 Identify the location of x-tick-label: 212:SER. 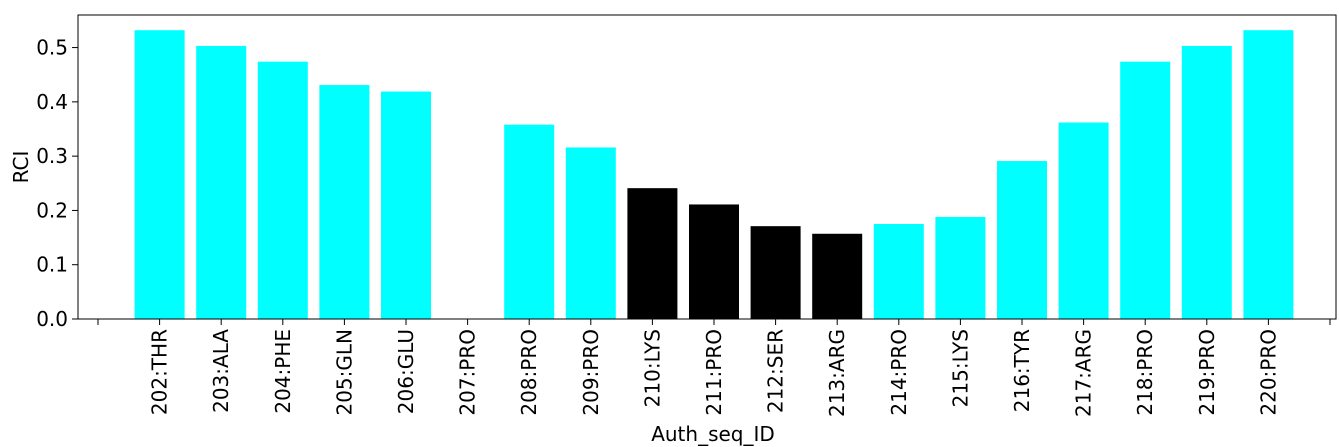
(776, 371).